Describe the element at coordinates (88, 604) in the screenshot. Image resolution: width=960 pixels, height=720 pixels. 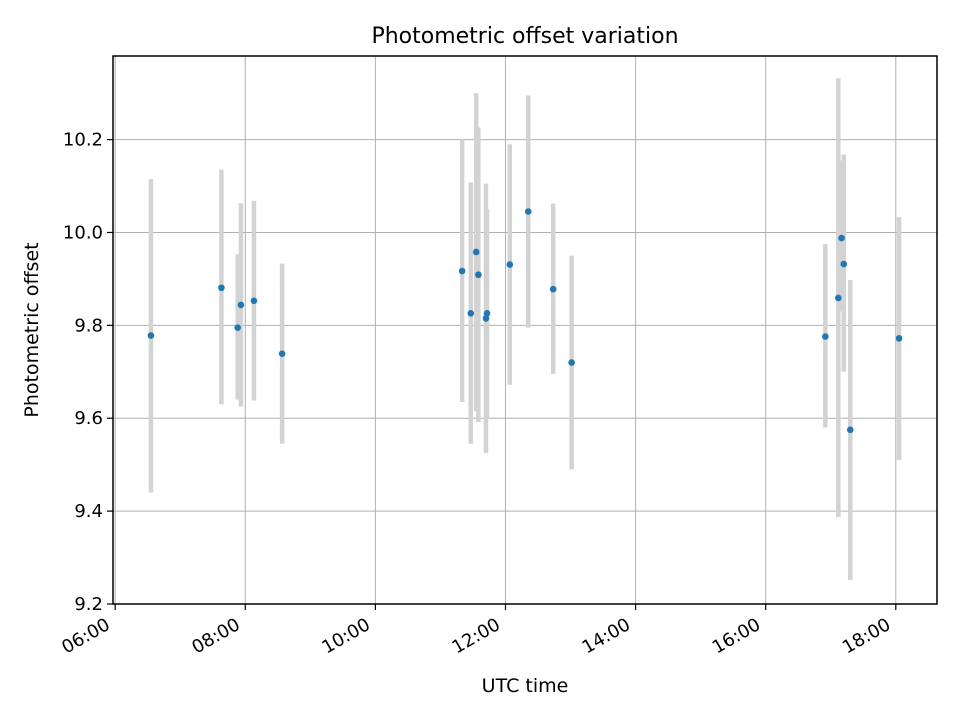
I see `y-tick-label: 9.2` at that location.